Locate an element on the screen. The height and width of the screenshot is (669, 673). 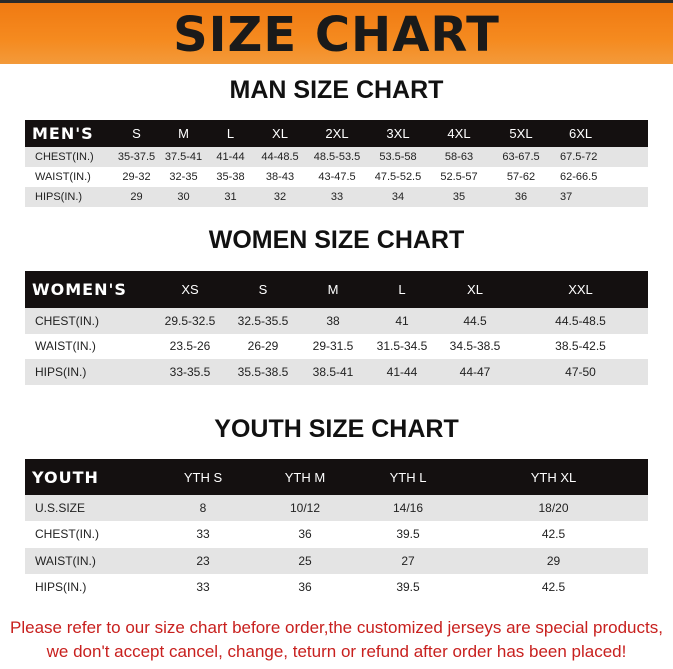
size-column-header: 2XL is located at coordinates (337, 133).